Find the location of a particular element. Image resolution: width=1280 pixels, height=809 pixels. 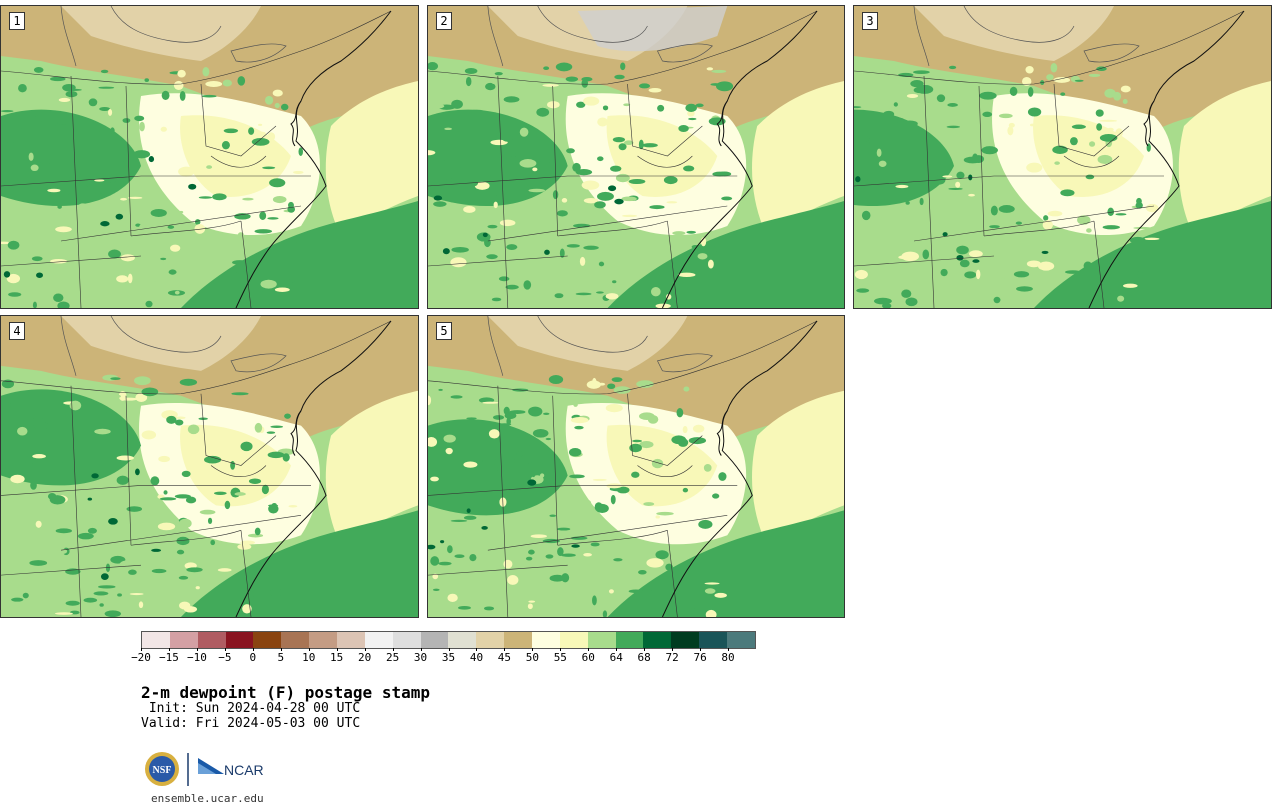

colorbar-tick-label: 10 is located at coordinates (309, 657).